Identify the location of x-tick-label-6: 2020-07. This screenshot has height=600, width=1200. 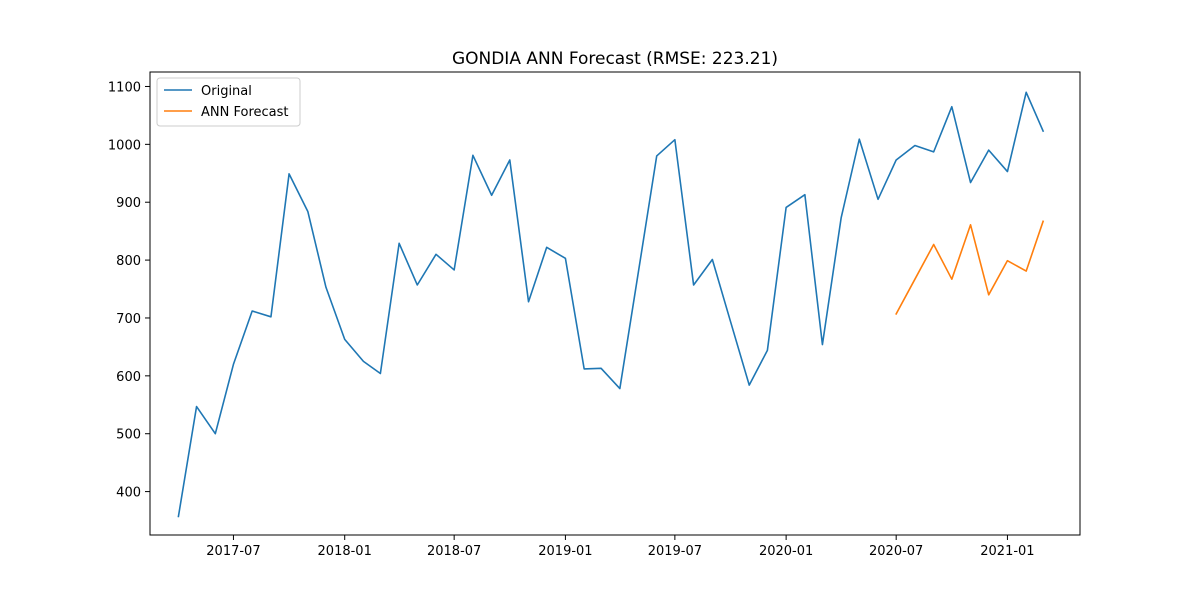
(896, 551).